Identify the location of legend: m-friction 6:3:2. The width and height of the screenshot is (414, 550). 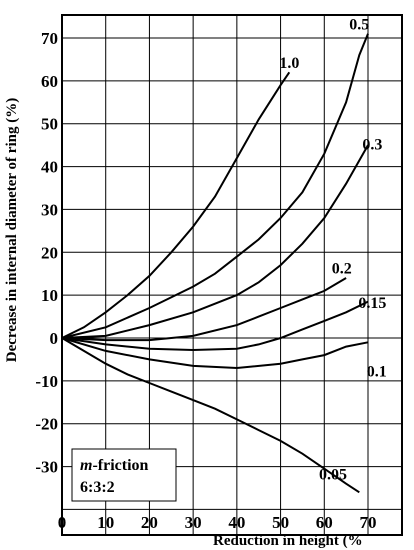
(124, 475).